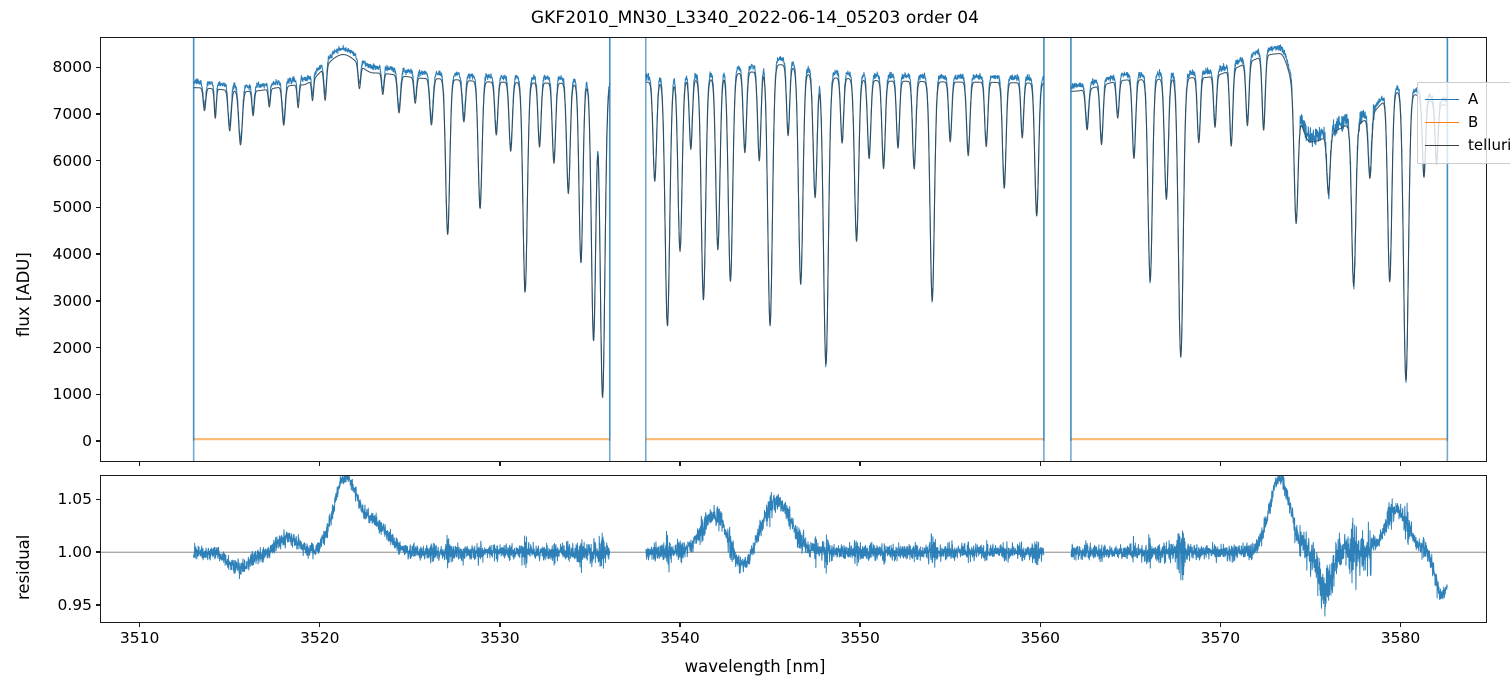 This screenshot has height=696, width=1510. What do you see at coordinates (1473, 122) in the screenshot?
I see `legend-label-b: B` at bounding box center [1473, 122].